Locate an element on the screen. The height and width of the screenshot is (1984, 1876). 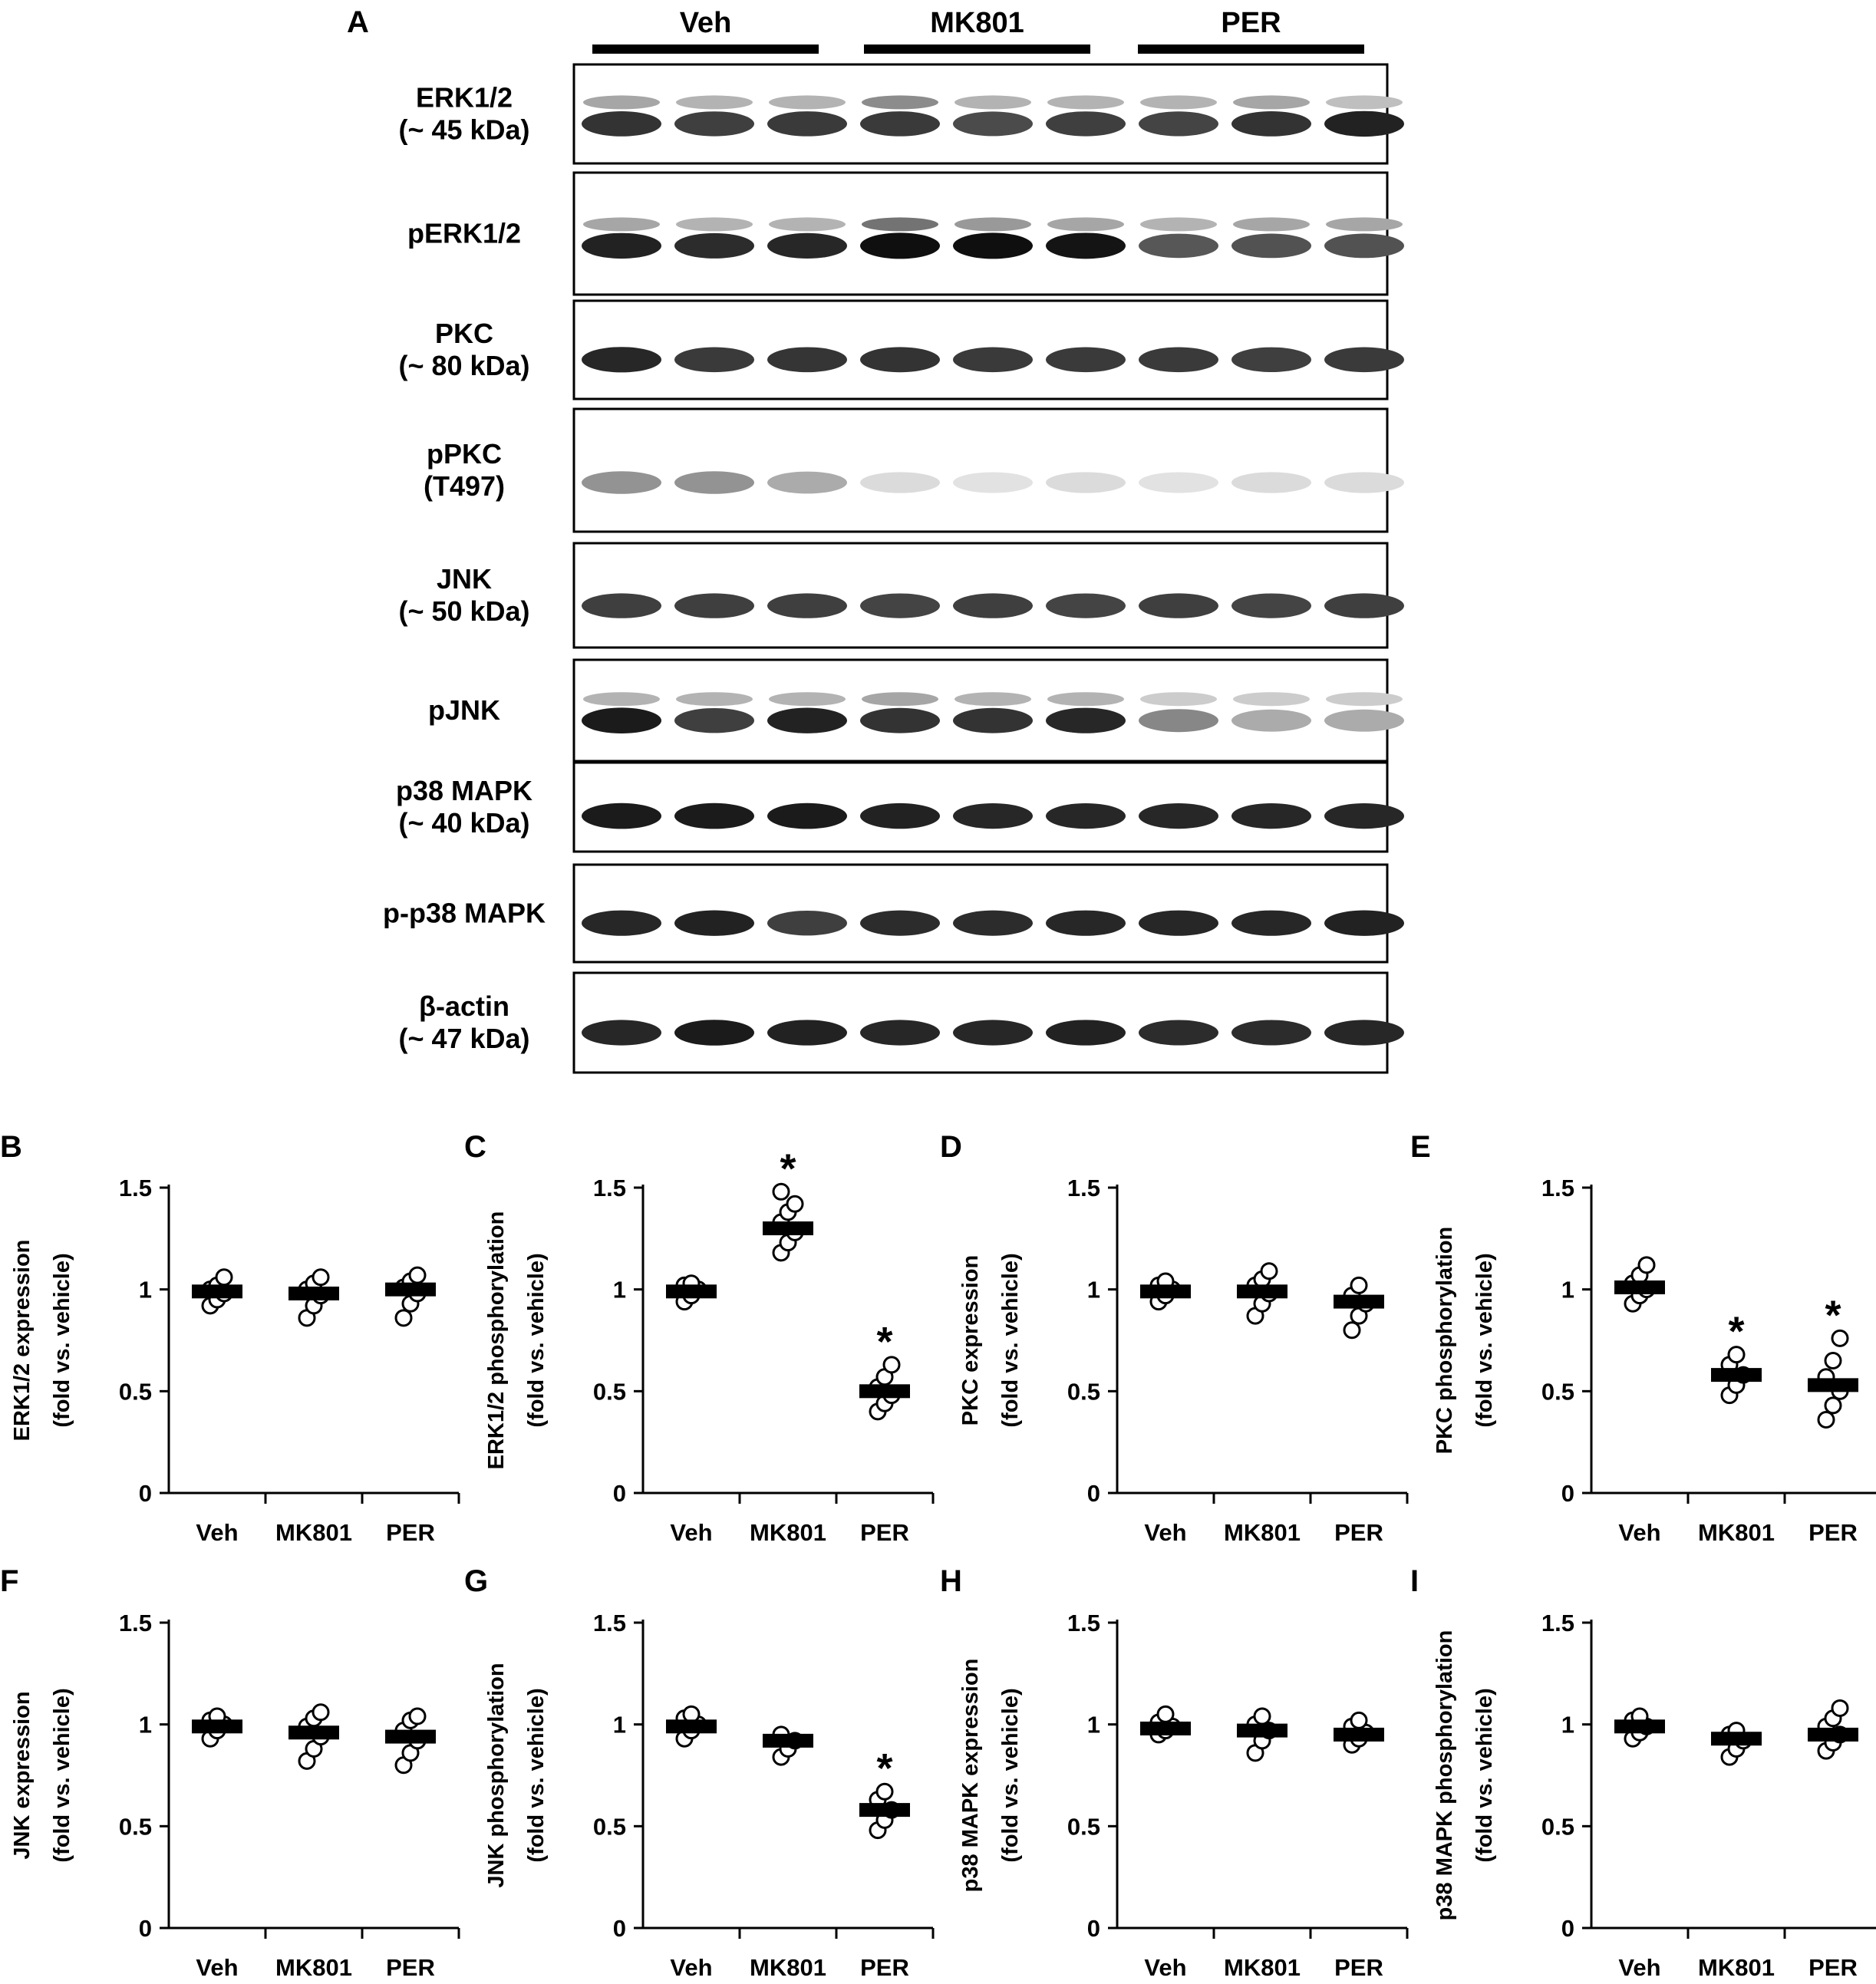
group-bar-veh is located at coordinates (705, 49).